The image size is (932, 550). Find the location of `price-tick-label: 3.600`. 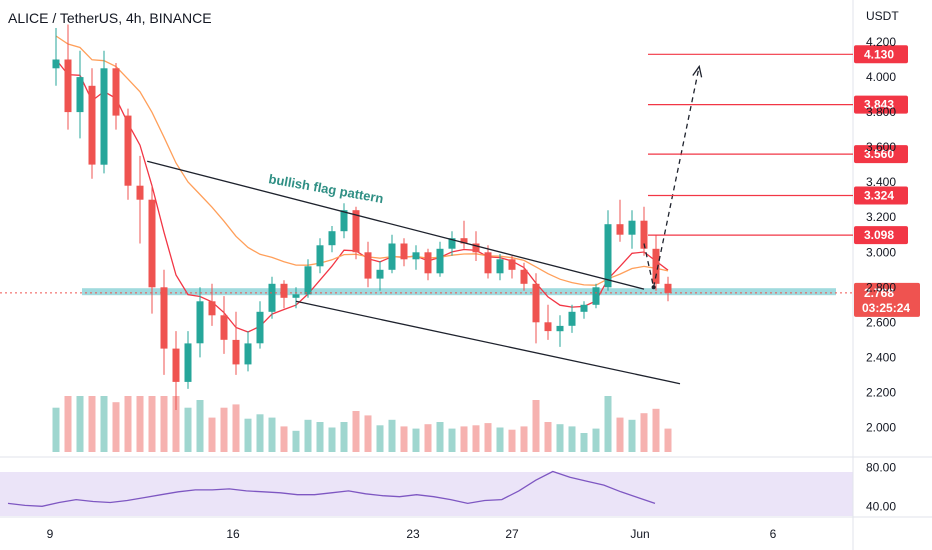

price-tick-label: 3.600 is located at coordinates (881, 147).